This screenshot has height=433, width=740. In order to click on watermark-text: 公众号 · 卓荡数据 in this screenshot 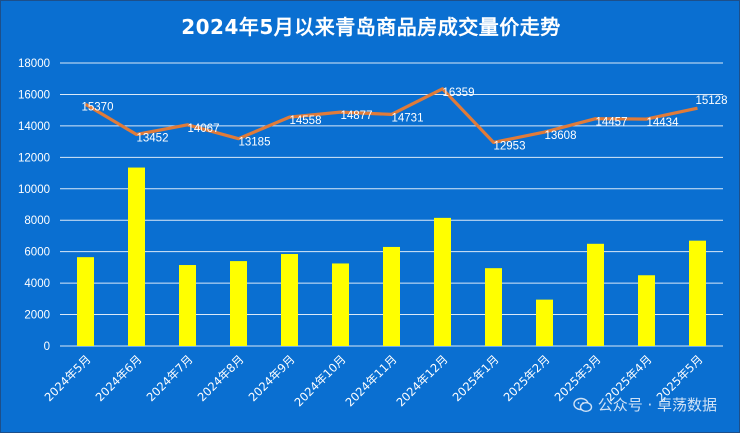, I will do `click(657, 405)`.